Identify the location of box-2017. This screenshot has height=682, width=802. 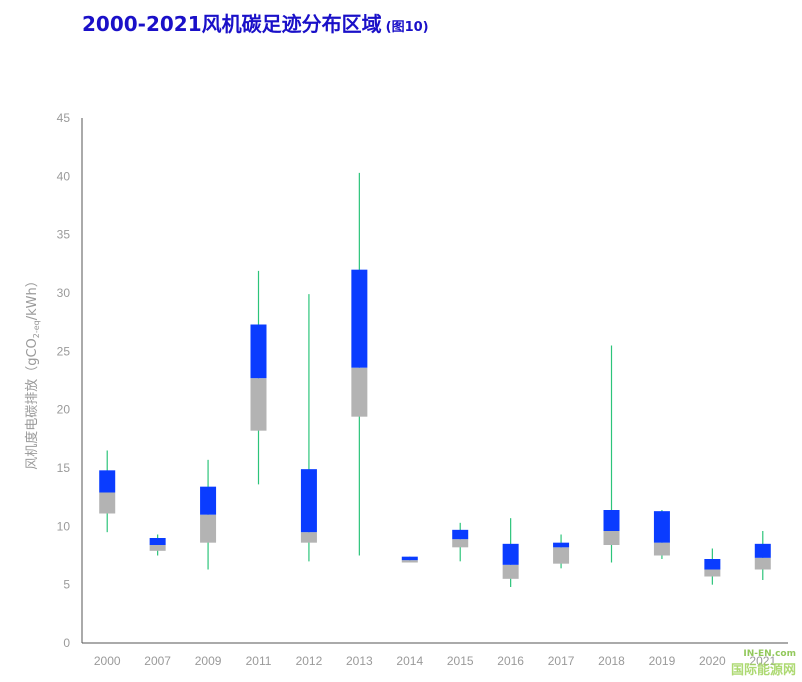
(561, 551).